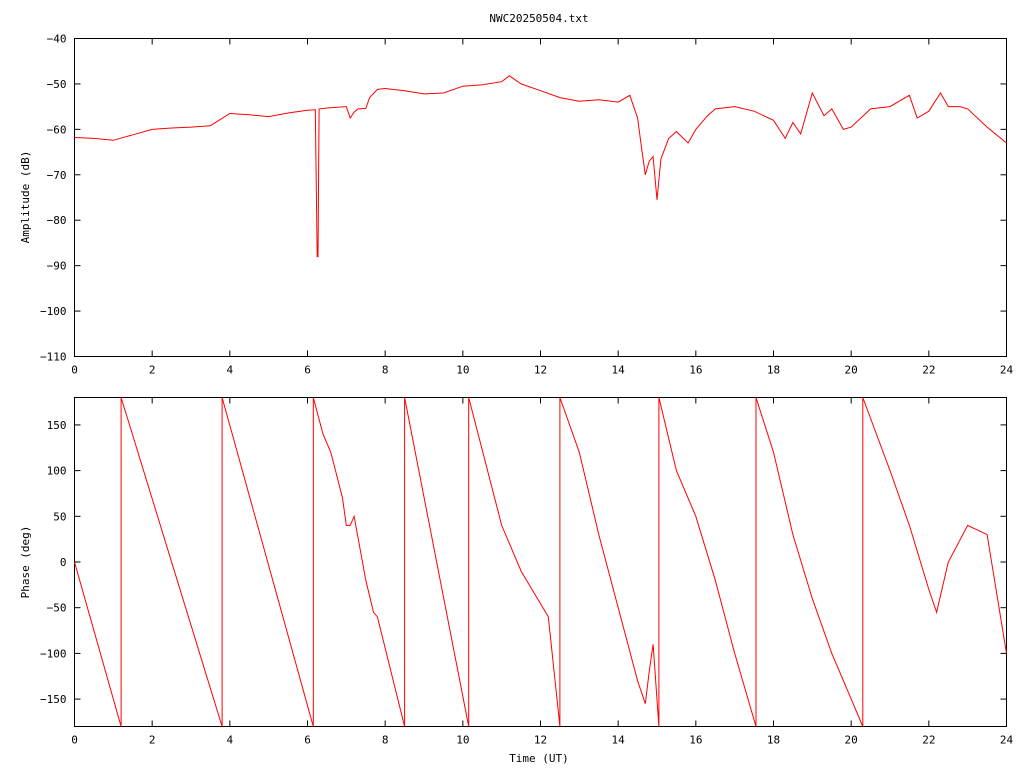 The width and height of the screenshot is (1024, 768). Describe the element at coordinates (57, 39) in the screenshot. I see `y-tick-label: −40` at that location.